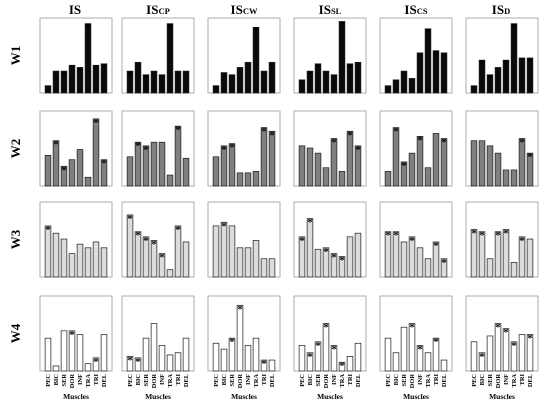 The image size is (550, 404). What do you see at coordinates (75, 9) in the screenshot?
I see `column-title: IS` at bounding box center [75, 9].